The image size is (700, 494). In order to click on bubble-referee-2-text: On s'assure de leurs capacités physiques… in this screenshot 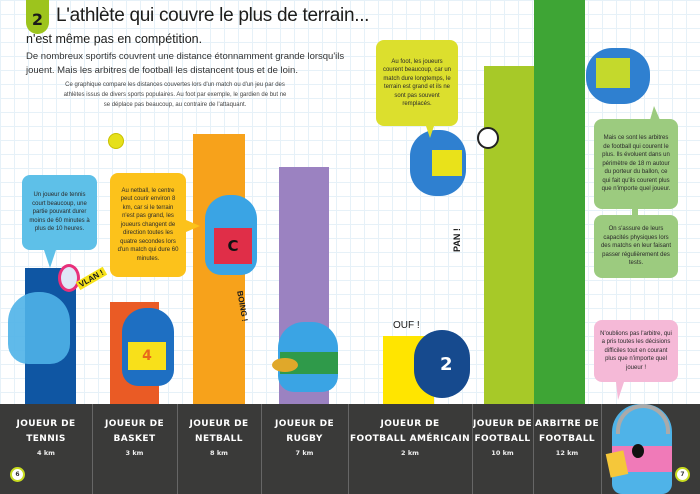, I will do `click(636, 246)`.